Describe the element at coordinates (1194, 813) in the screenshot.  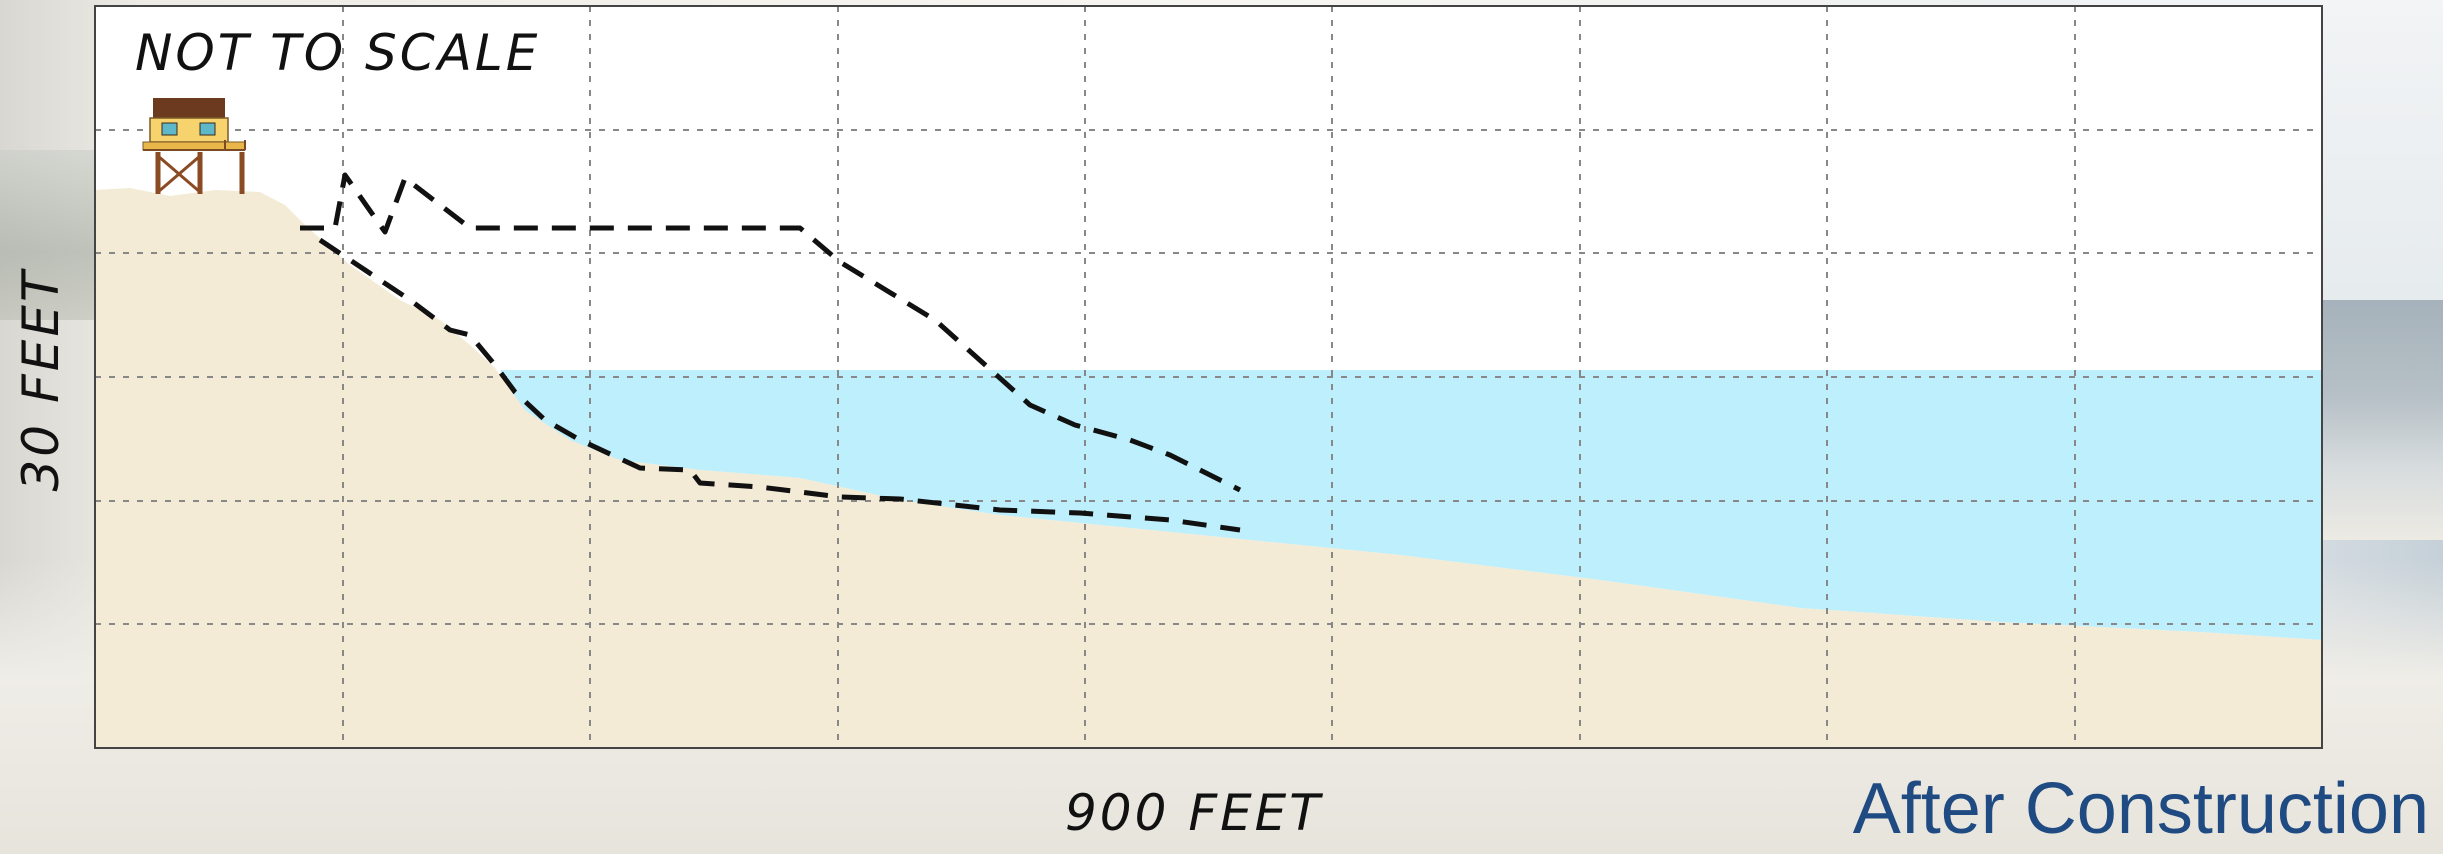
I see `x-axis-label: 900 FEET` at that location.